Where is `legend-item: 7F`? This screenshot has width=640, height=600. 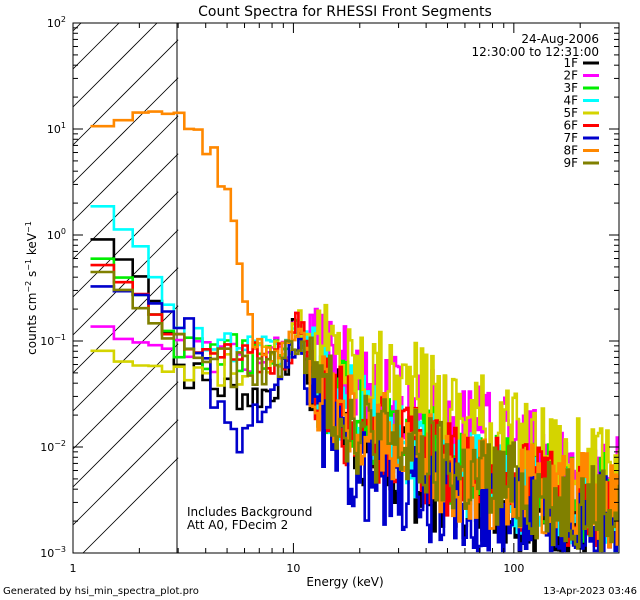 legend-item: 7F is located at coordinates (581, 138).